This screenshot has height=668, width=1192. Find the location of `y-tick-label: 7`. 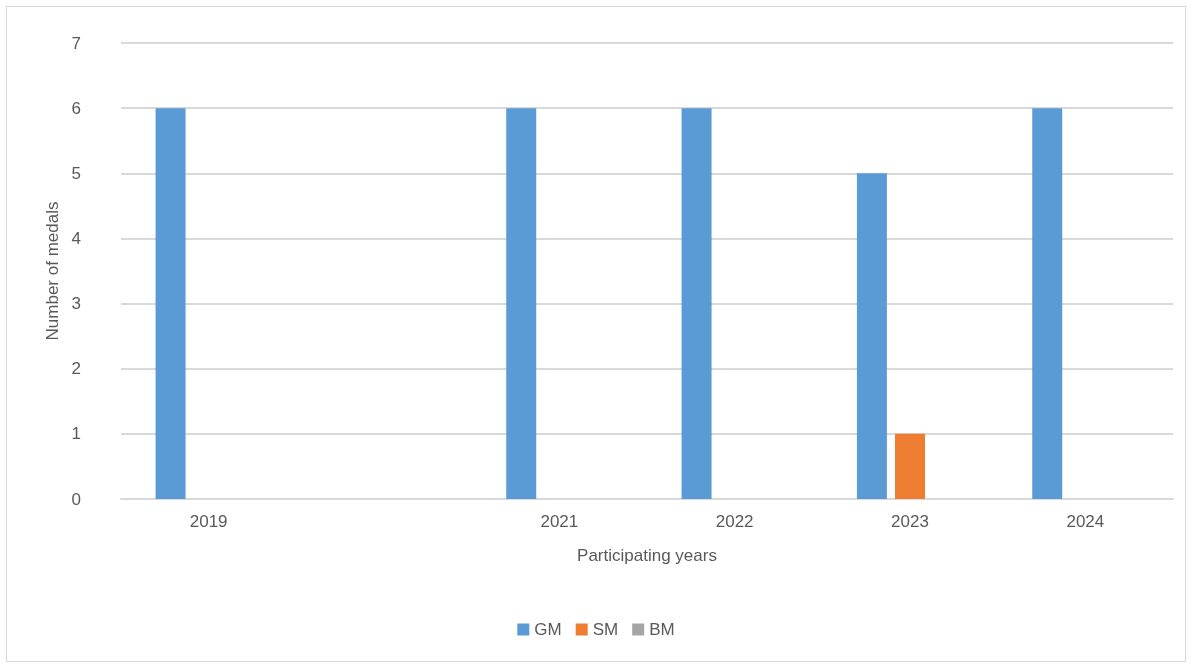

y-tick-label: 7 is located at coordinates (76, 43).